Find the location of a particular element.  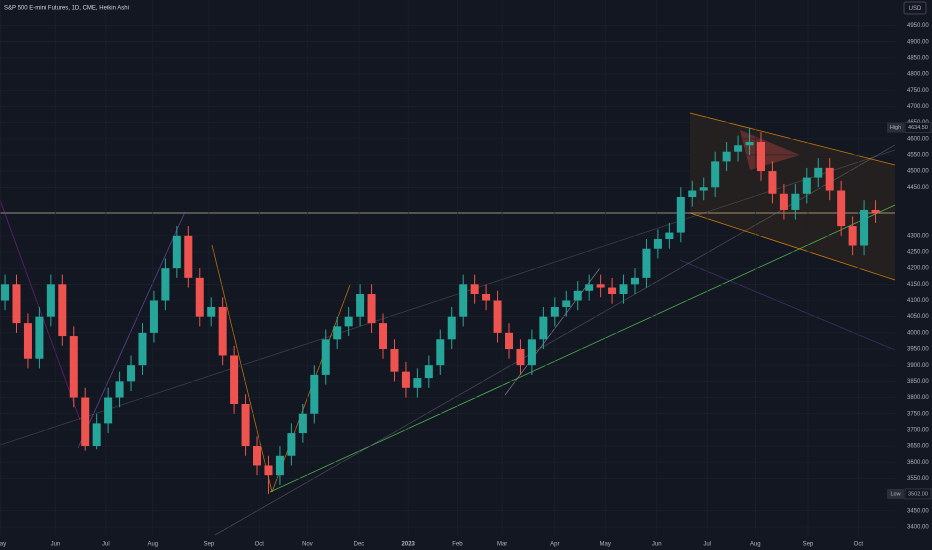

y-tick-label: 3850.00 is located at coordinates (918, 382).